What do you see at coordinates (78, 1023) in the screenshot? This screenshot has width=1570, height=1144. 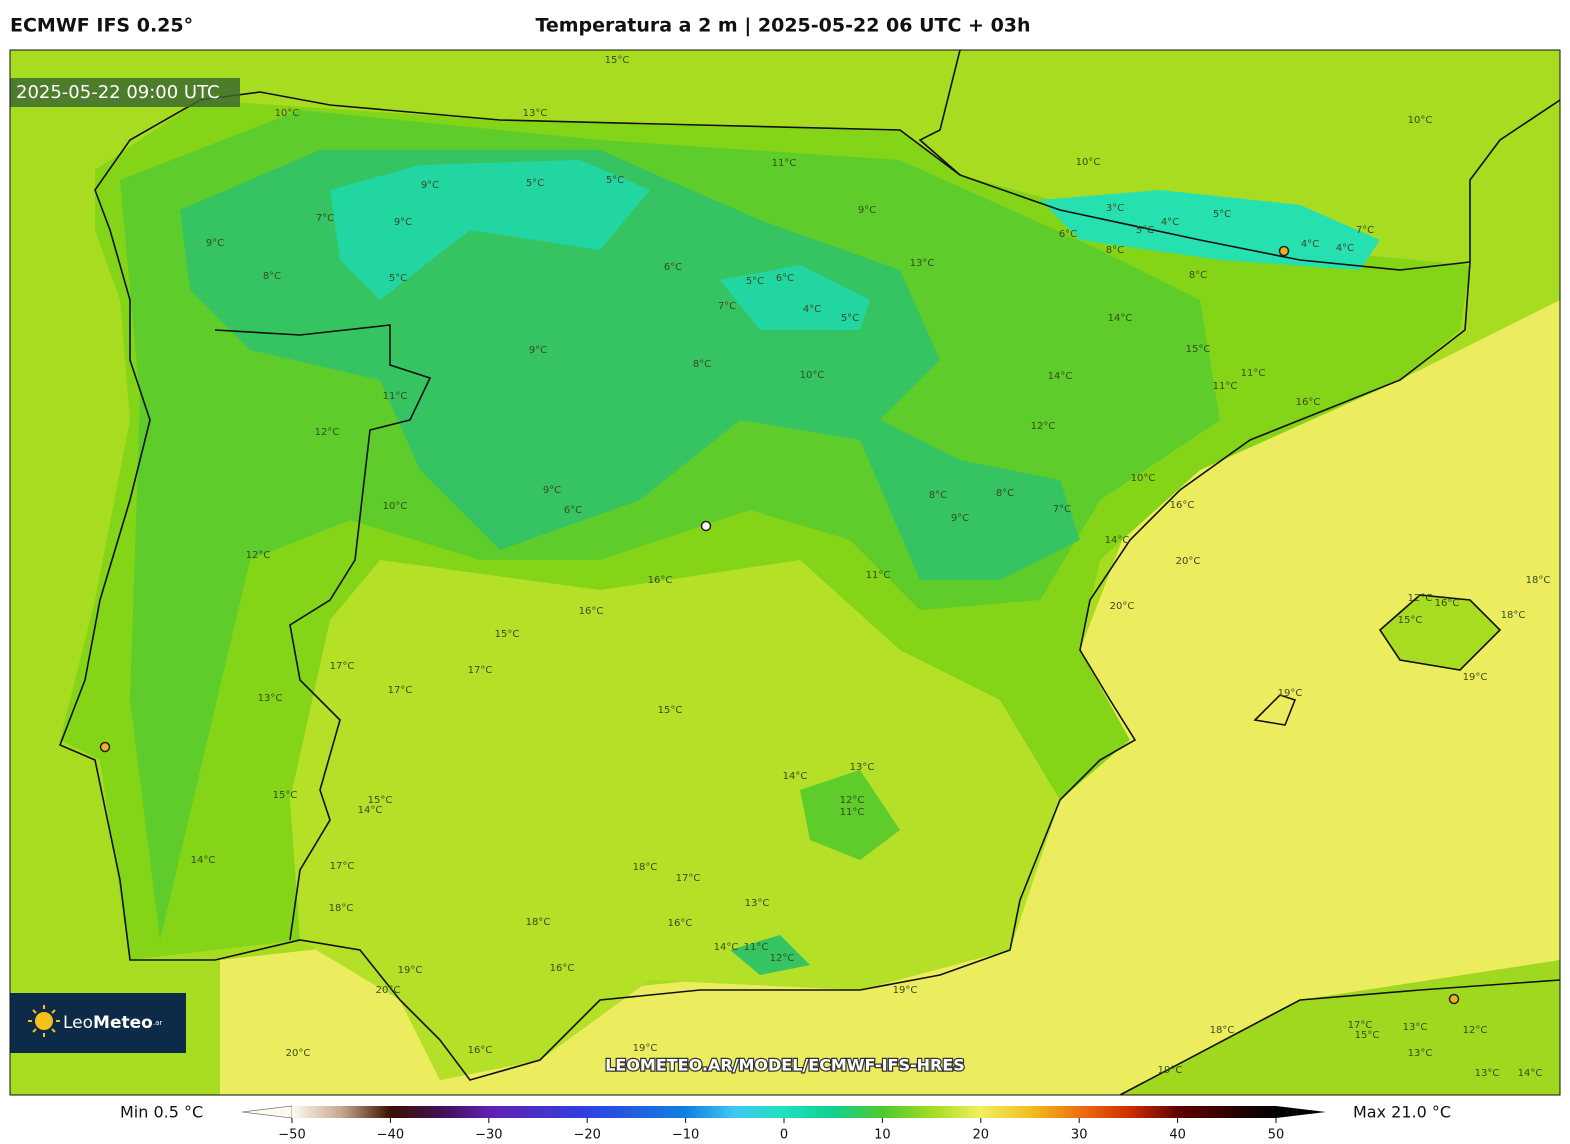 I see `logo-leo: Leo` at bounding box center [78, 1023].